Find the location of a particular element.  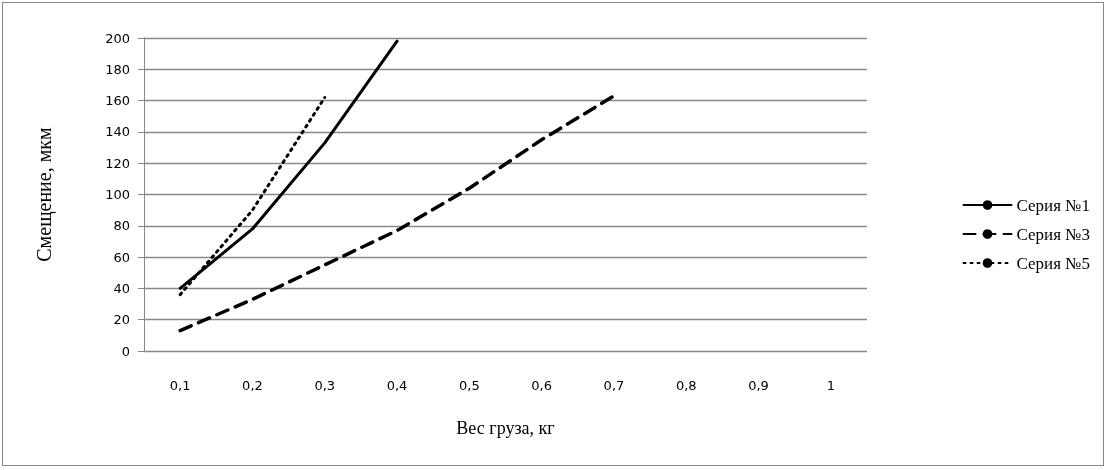

y-tick-label: 140 is located at coordinates (117, 132).